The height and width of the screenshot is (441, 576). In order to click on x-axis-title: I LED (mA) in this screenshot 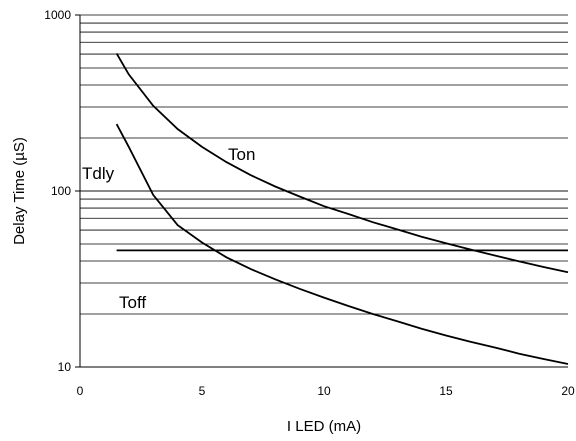, I will do `click(324, 426)`.